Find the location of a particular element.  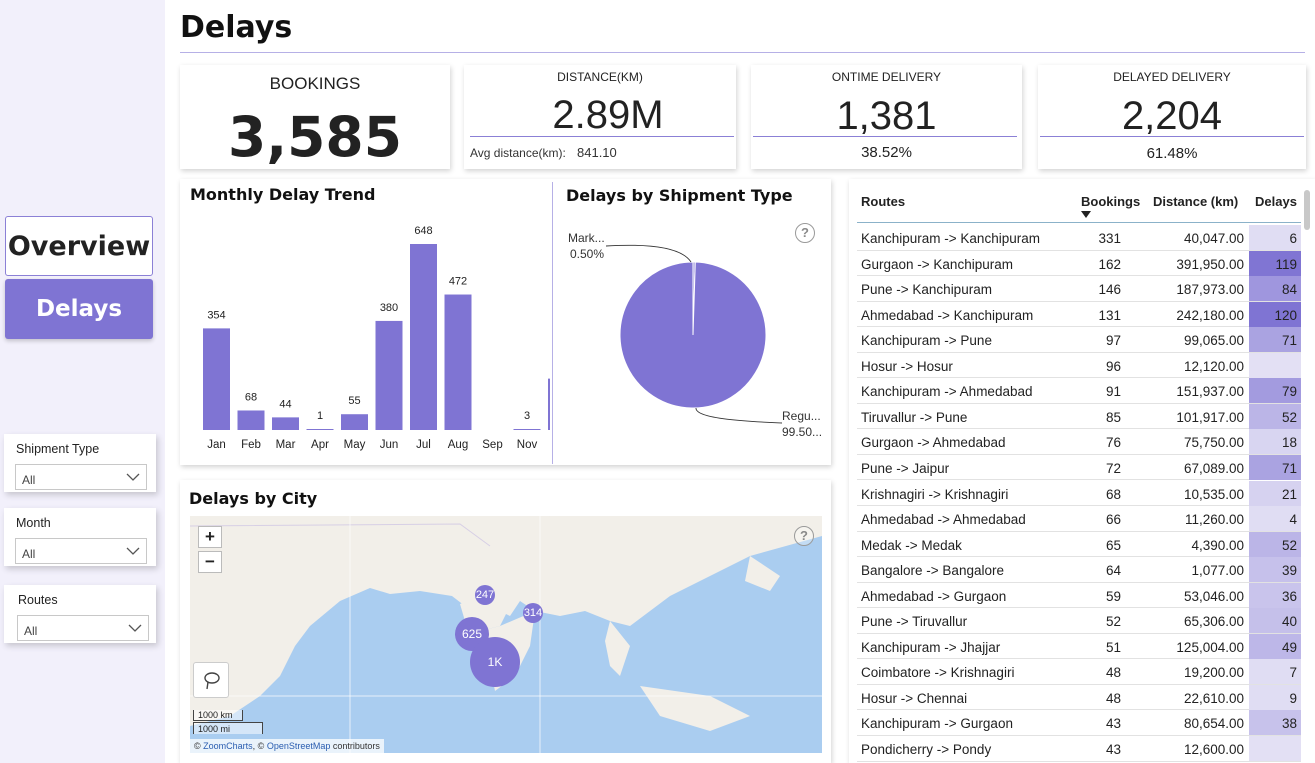

cell-route: Kanchipuram -> Jhajjar is located at coordinates (931, 647).